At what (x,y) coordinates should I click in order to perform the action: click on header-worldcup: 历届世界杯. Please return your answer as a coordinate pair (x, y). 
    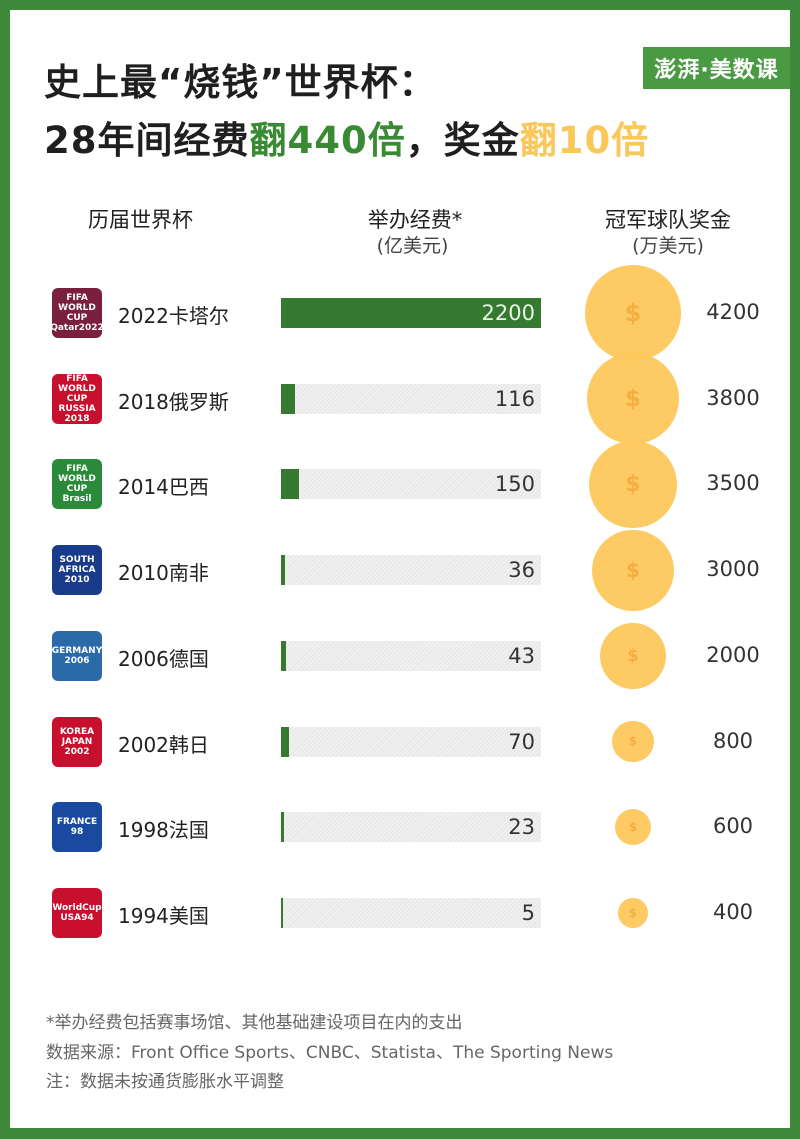
    Looking at the image, I should click on (140, 220).